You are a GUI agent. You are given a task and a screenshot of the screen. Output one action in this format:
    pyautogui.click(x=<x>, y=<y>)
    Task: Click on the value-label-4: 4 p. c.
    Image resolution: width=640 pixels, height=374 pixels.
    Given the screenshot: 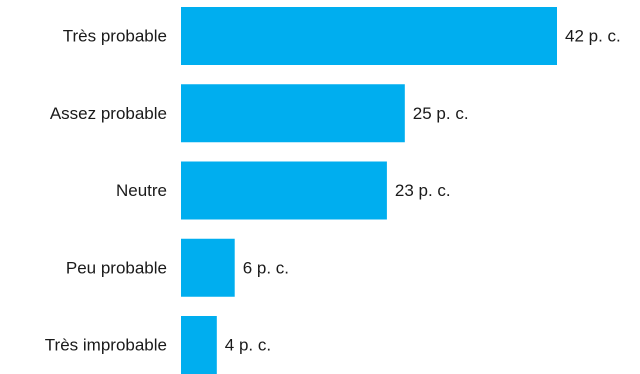 What is the action you would take?
    pyautogui.click(x=248, y=345)
    